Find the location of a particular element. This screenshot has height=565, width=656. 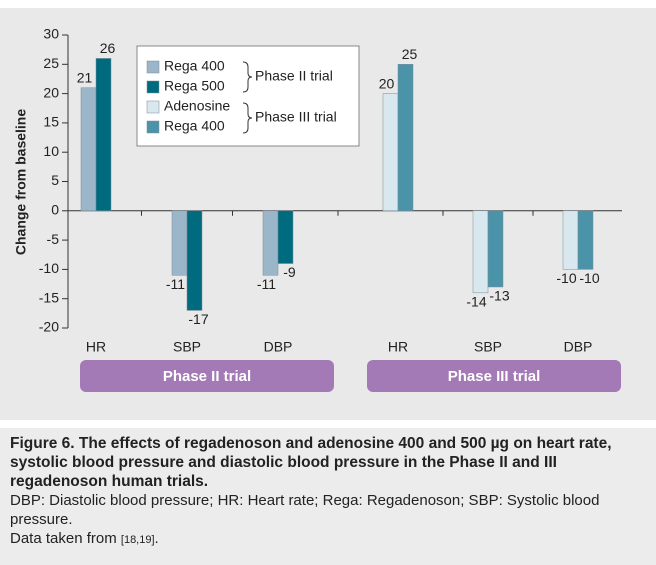

legend-label: Rega 500 is located at coordinates (194, 86).